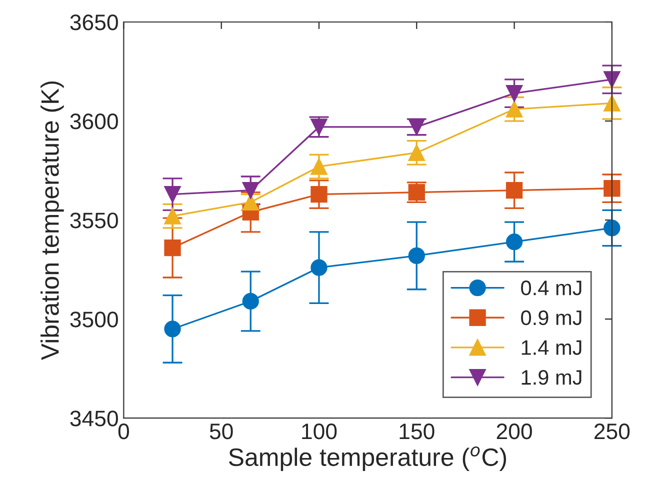  I want to click on x-tick-label: 150, so click(417, 432).